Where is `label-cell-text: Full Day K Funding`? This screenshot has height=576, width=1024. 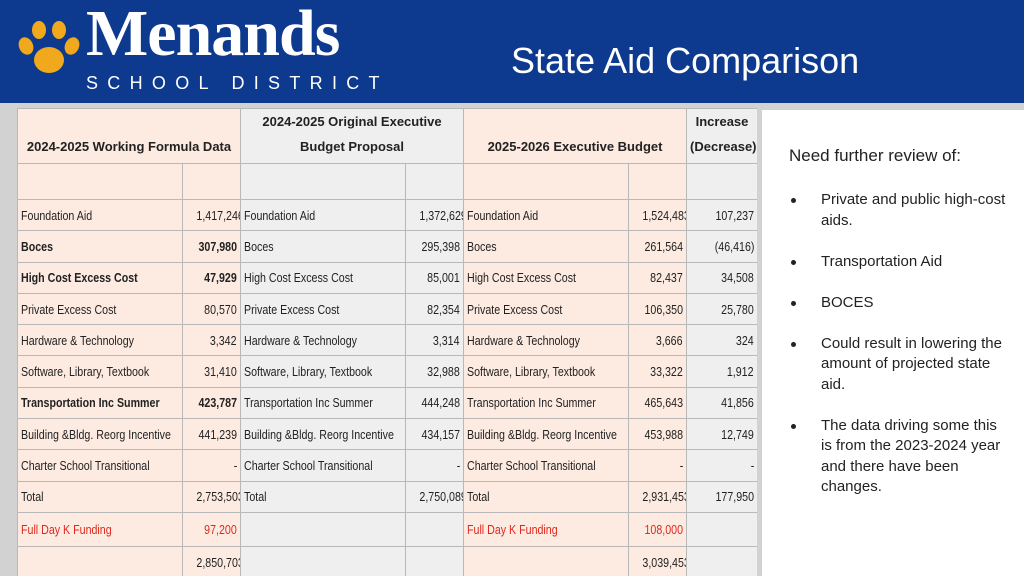
label-cell-text: Full Day K Funding is located at coordinates (512, 529).